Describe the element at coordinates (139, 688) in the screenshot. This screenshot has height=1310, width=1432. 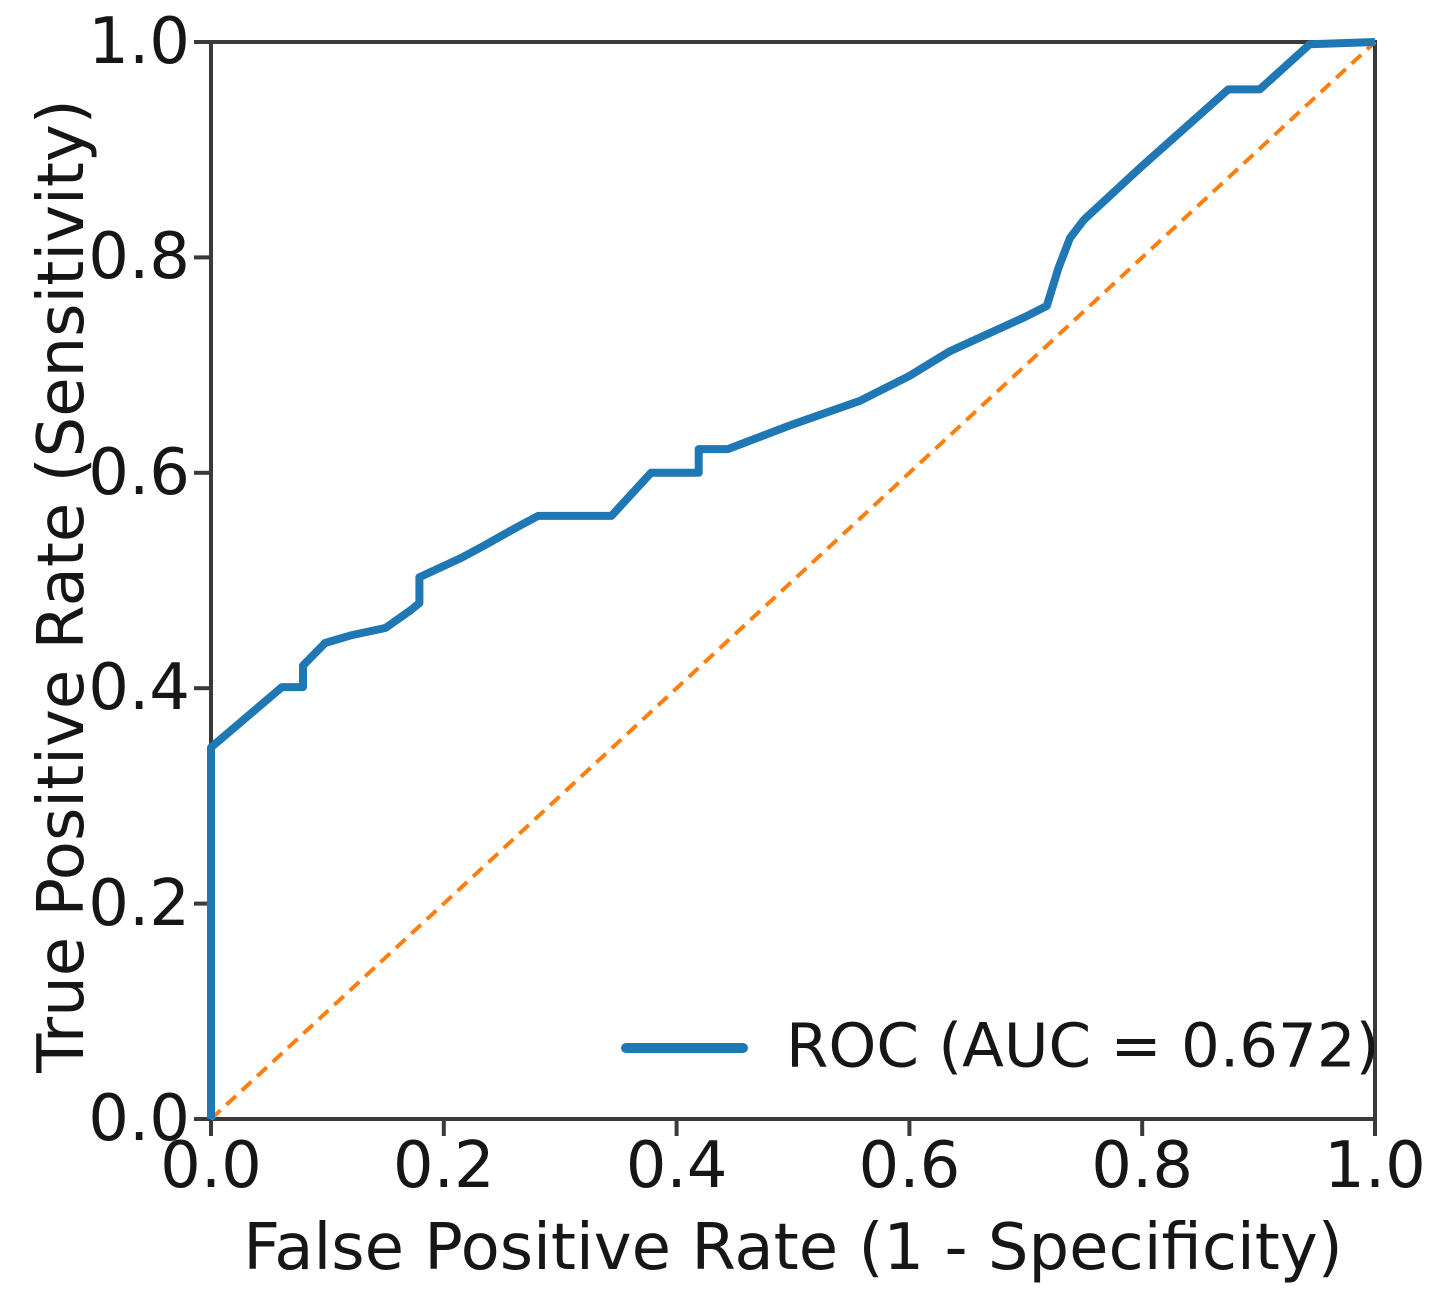
I see `y-tick-label: 0.4` at that location.